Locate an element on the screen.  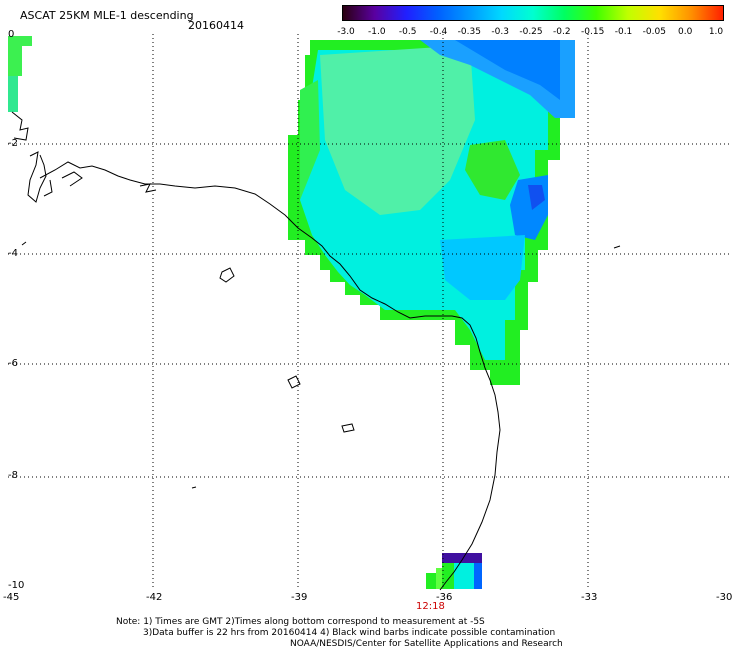
colorbar-label: 0.0 is located at coordinates (685, 32).